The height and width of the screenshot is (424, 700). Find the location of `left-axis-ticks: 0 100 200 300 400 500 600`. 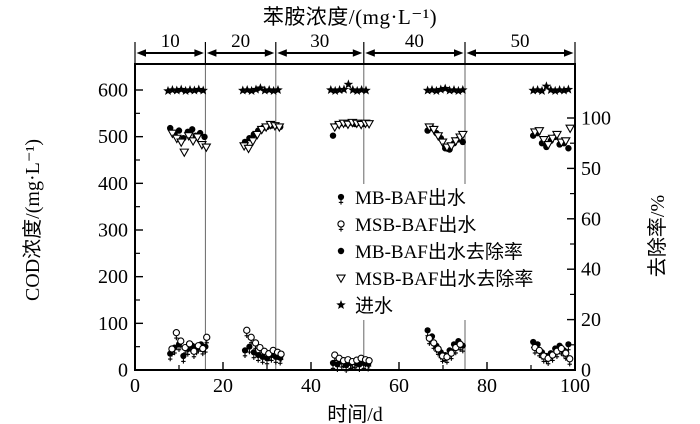

left-axis-ticks: 0 100 200 300 400 500 600 is located at coordinates (120, 231).